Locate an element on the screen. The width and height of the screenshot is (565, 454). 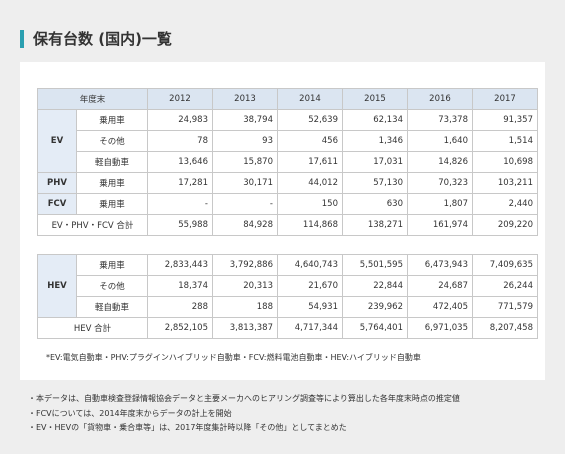
cell: 21,670 is located at coordinates (310, 286).